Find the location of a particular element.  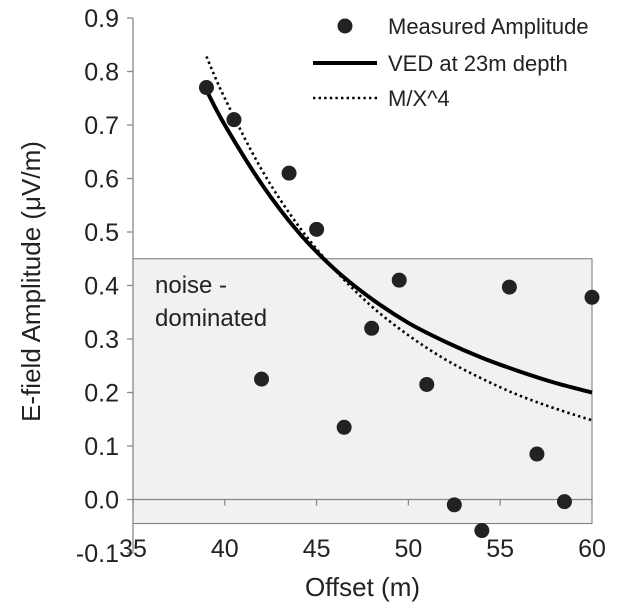

y-tick-label: 0.1 is located at coordinates (101, 447).